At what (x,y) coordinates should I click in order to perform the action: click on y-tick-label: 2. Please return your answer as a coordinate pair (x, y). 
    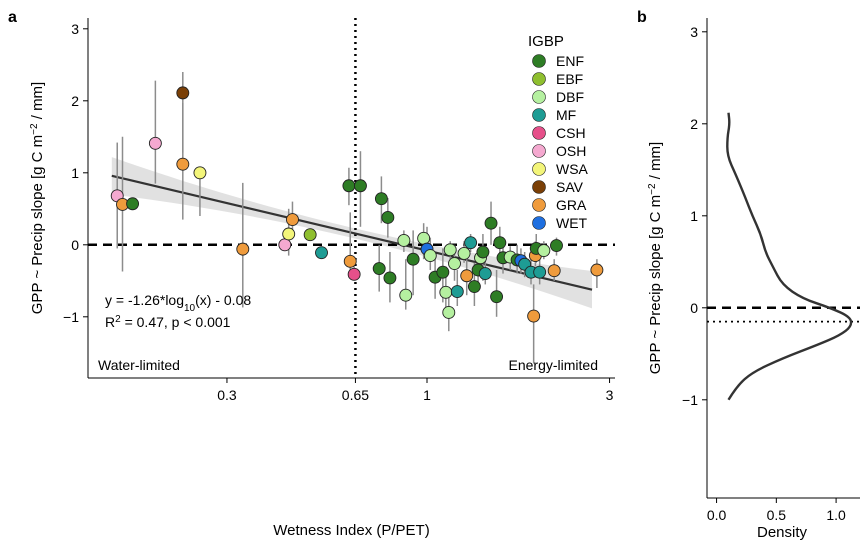
    Looking at the image, I should click on (75, 101).